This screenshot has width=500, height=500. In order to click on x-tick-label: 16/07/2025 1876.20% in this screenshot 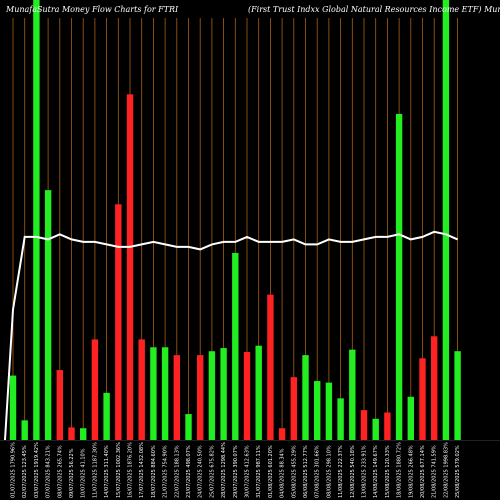, I will do `click(131, 470)`.